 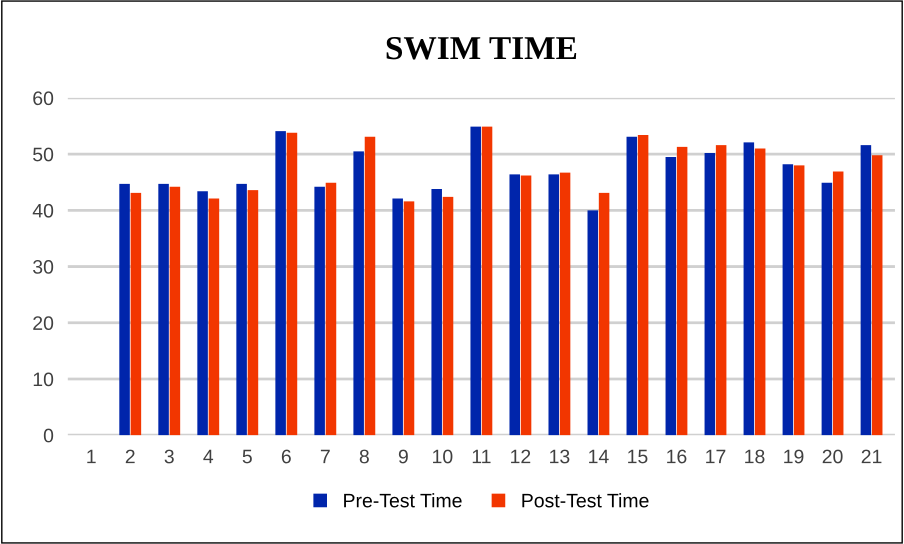 I want to click on y-tick-label: 30, so click(x=43, y=267).